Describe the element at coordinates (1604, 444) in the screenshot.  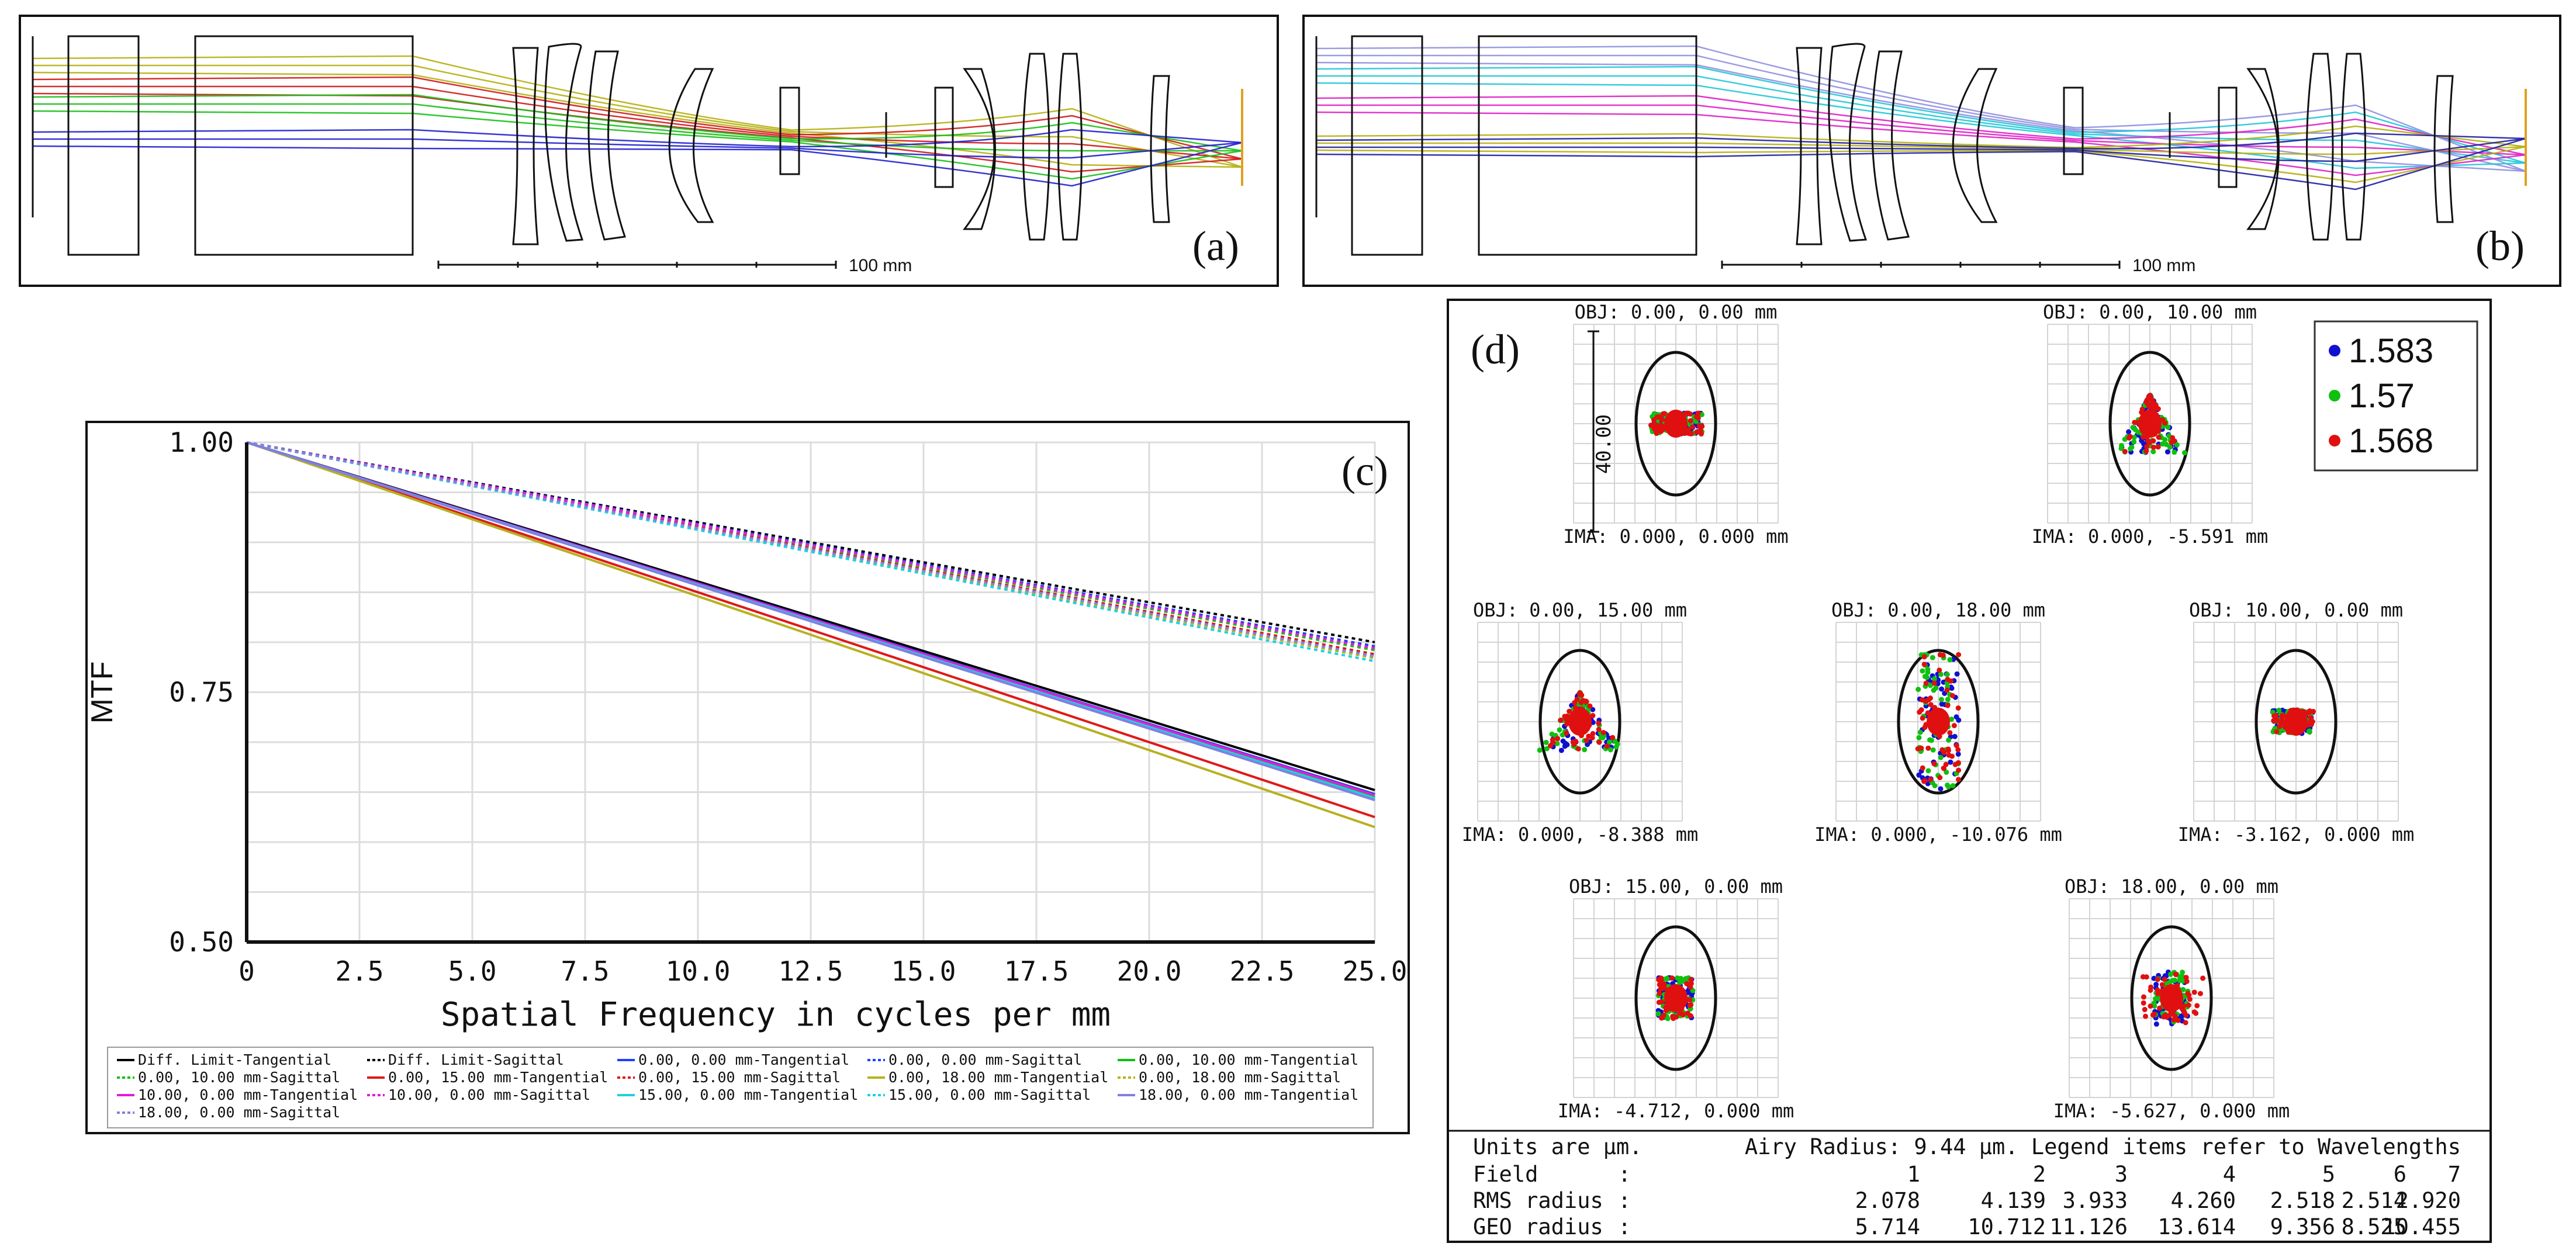
I see `spot-scale-label: 40.00` at that location.